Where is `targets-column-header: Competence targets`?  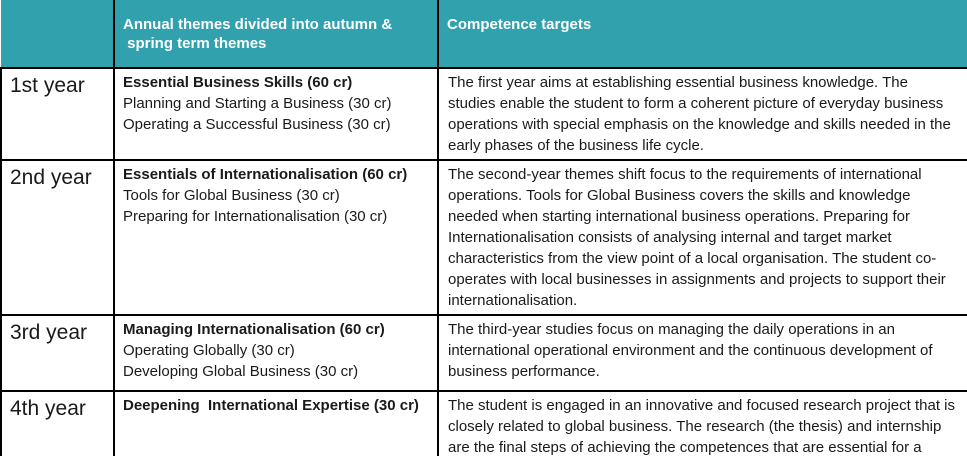 targets-column-header: Competence targets is located at coordinates (702, 34).